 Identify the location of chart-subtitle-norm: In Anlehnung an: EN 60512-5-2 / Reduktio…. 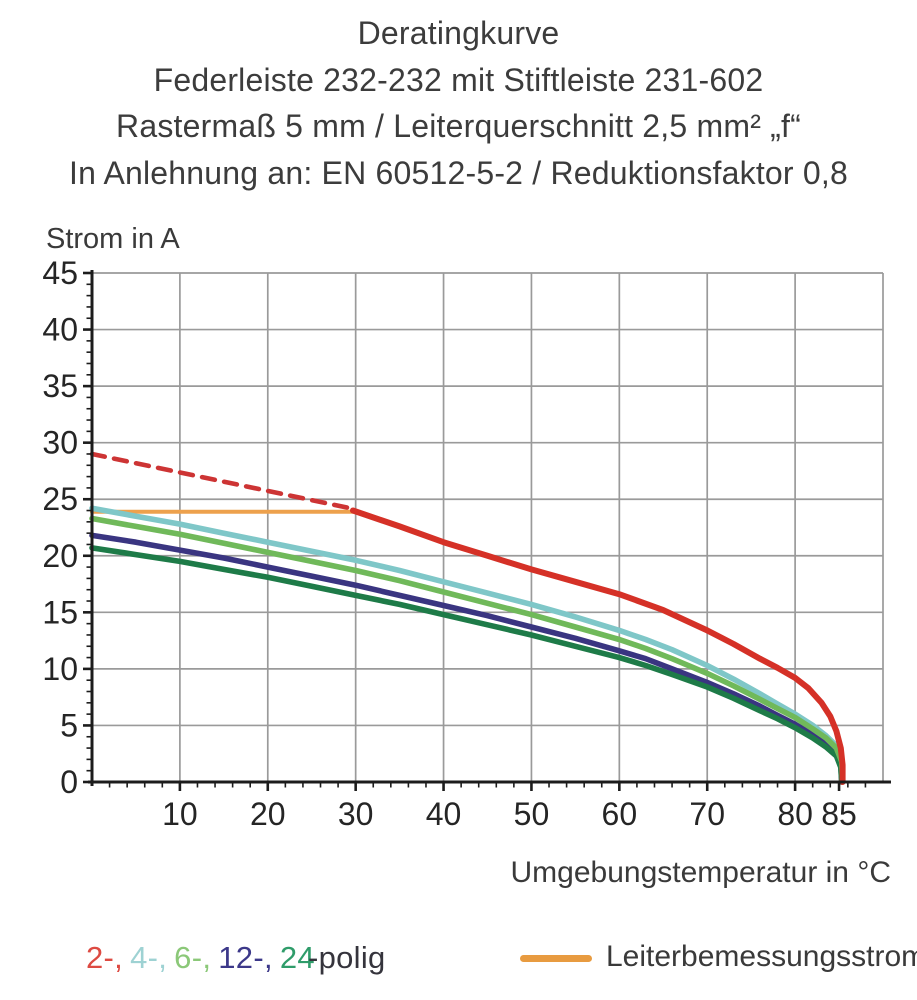
(458, 172).